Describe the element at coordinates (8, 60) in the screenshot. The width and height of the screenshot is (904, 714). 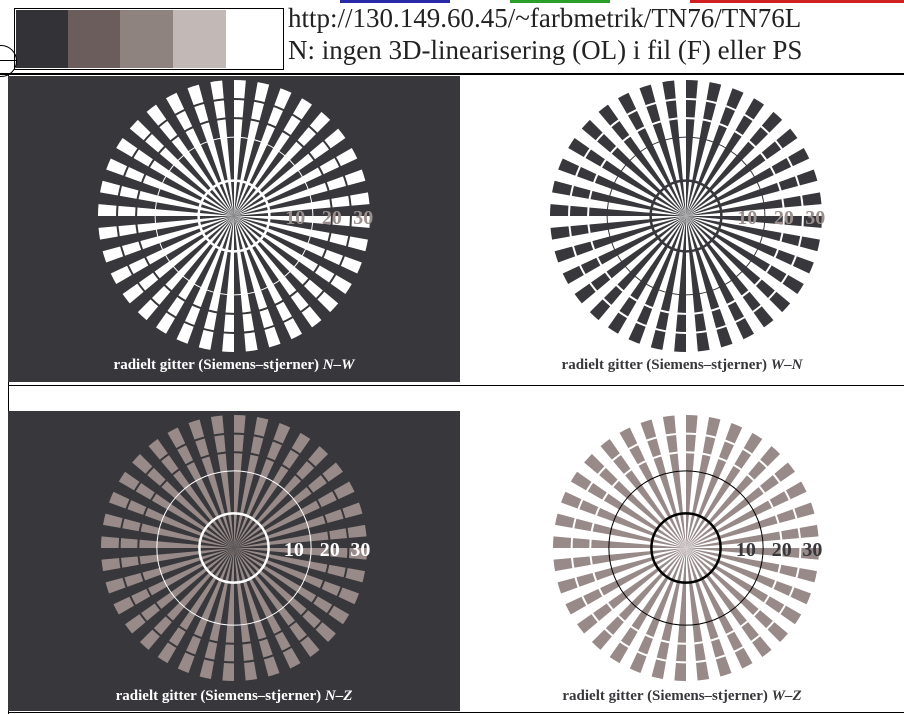
I see `registration-mark-line` at that location.